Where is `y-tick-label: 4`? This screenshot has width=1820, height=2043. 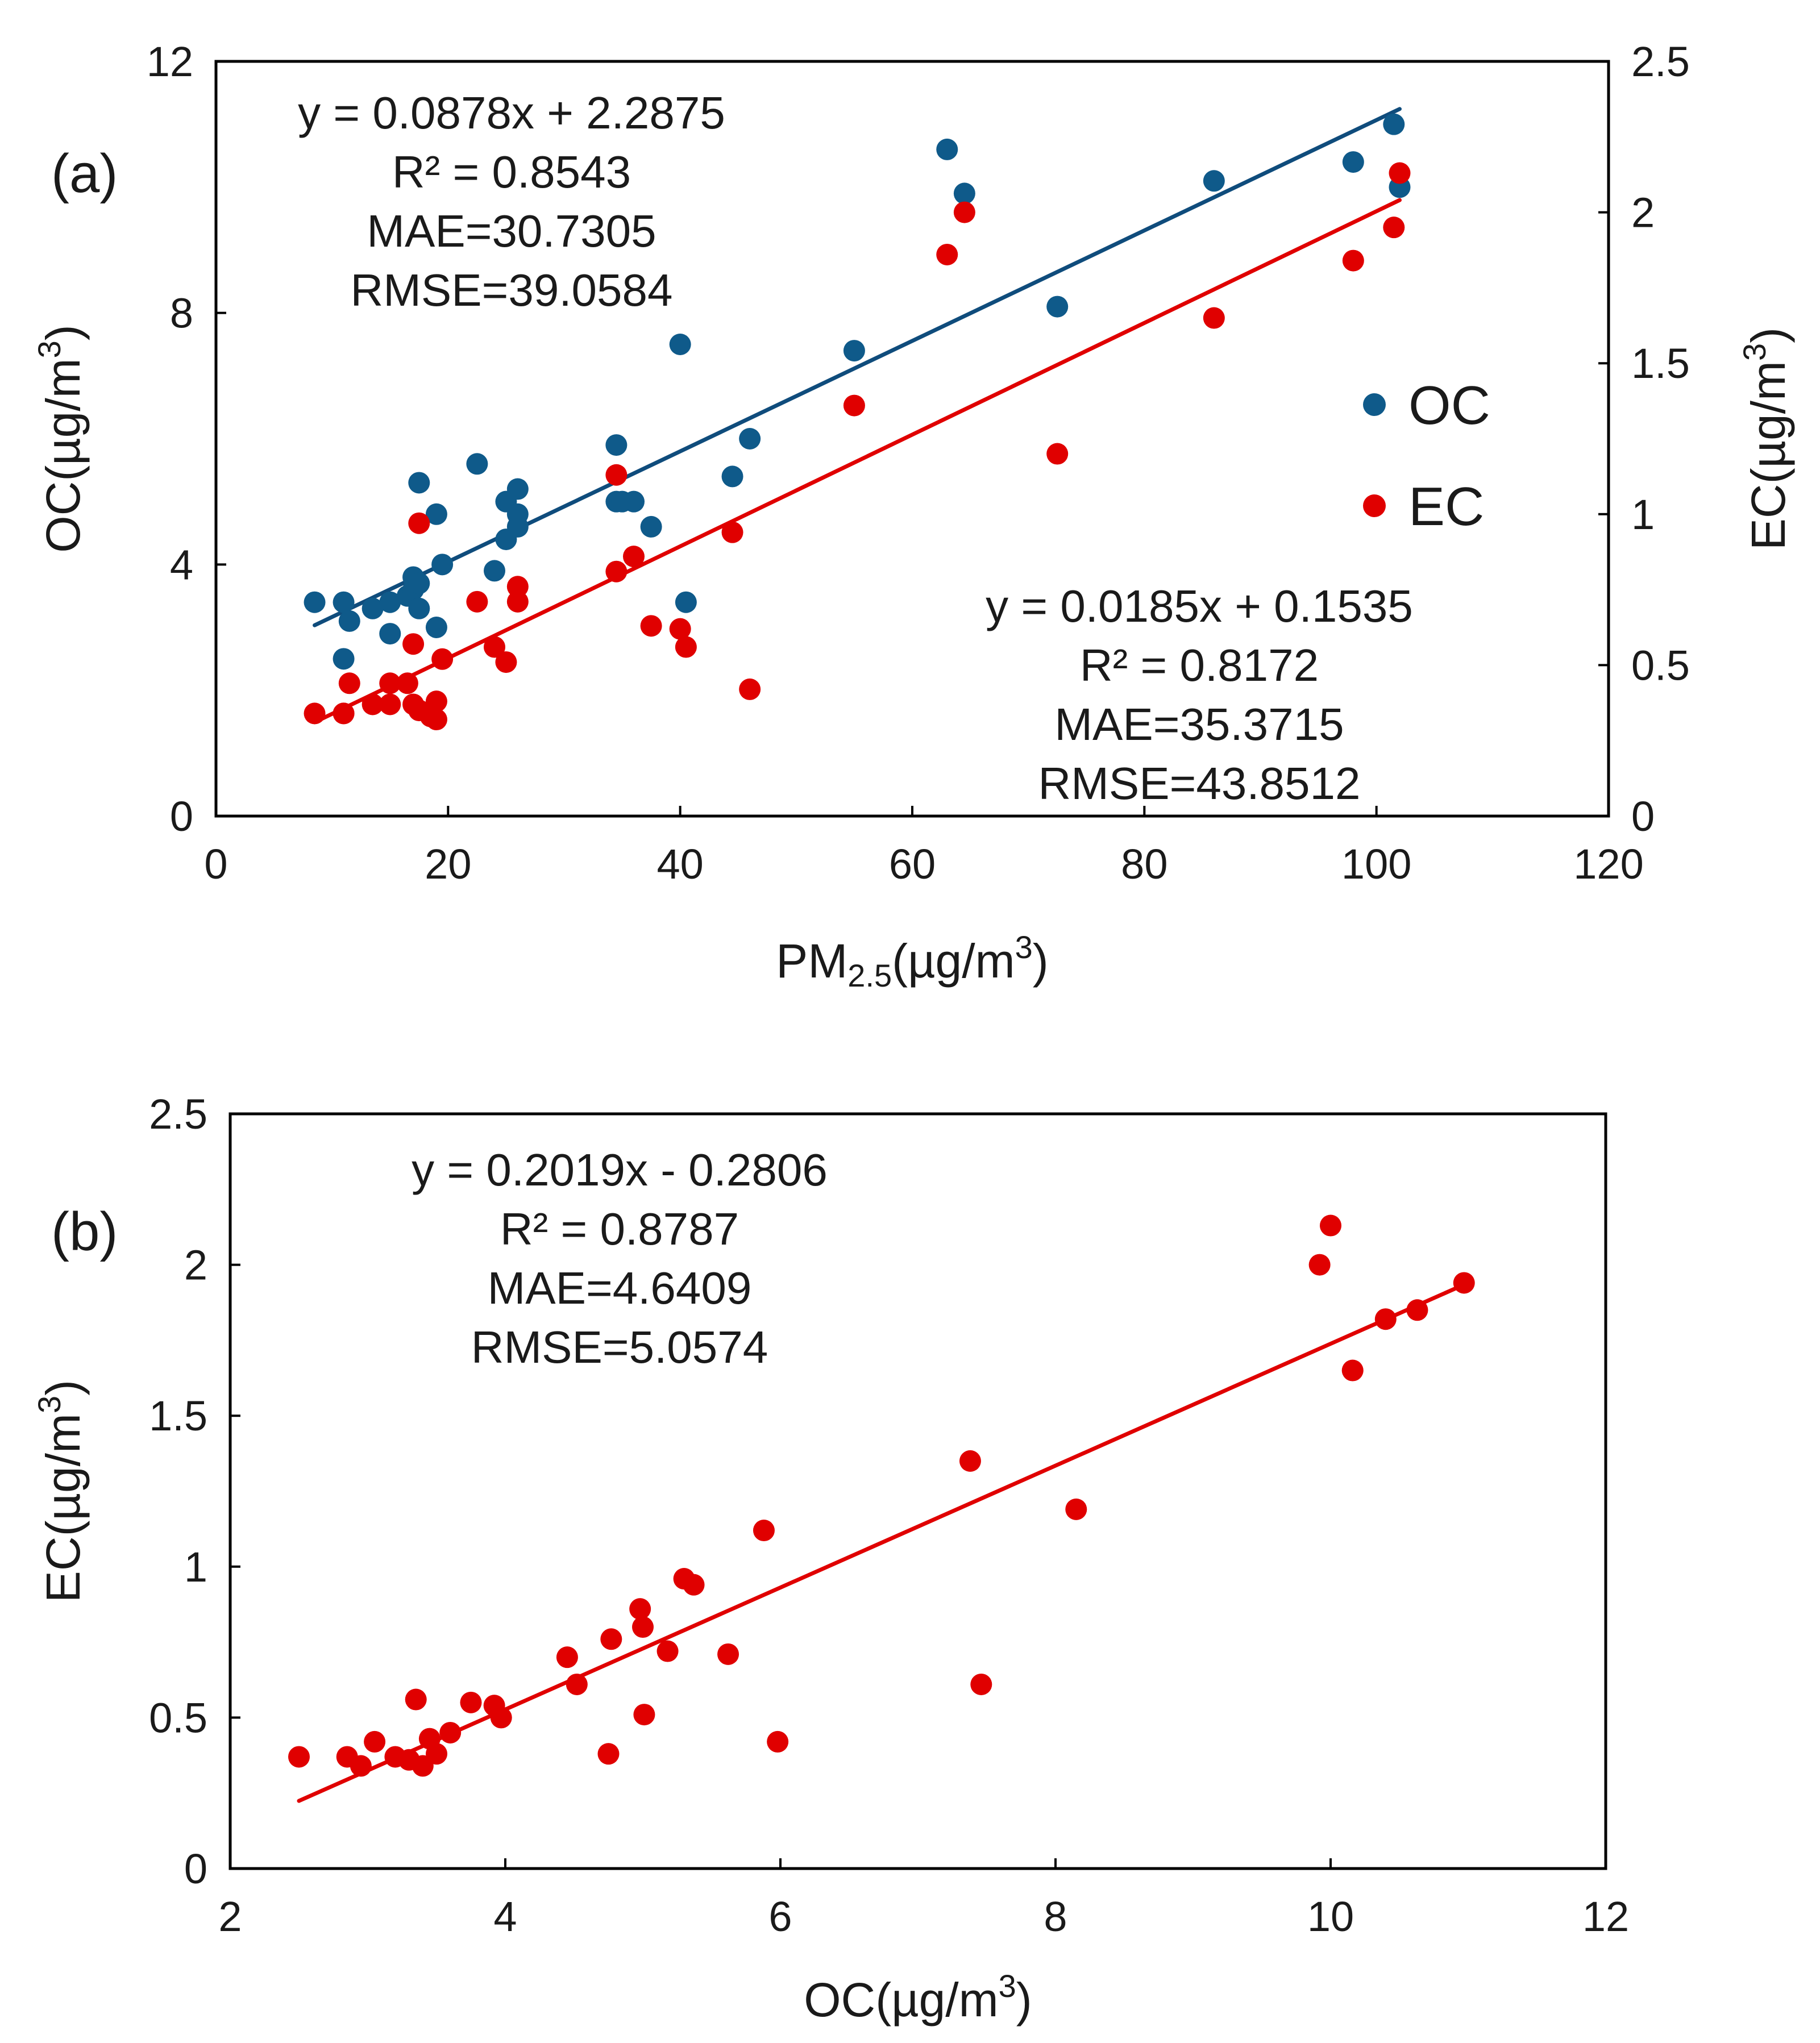 y-tick-label: 4 is located at coordinates (181, 564).